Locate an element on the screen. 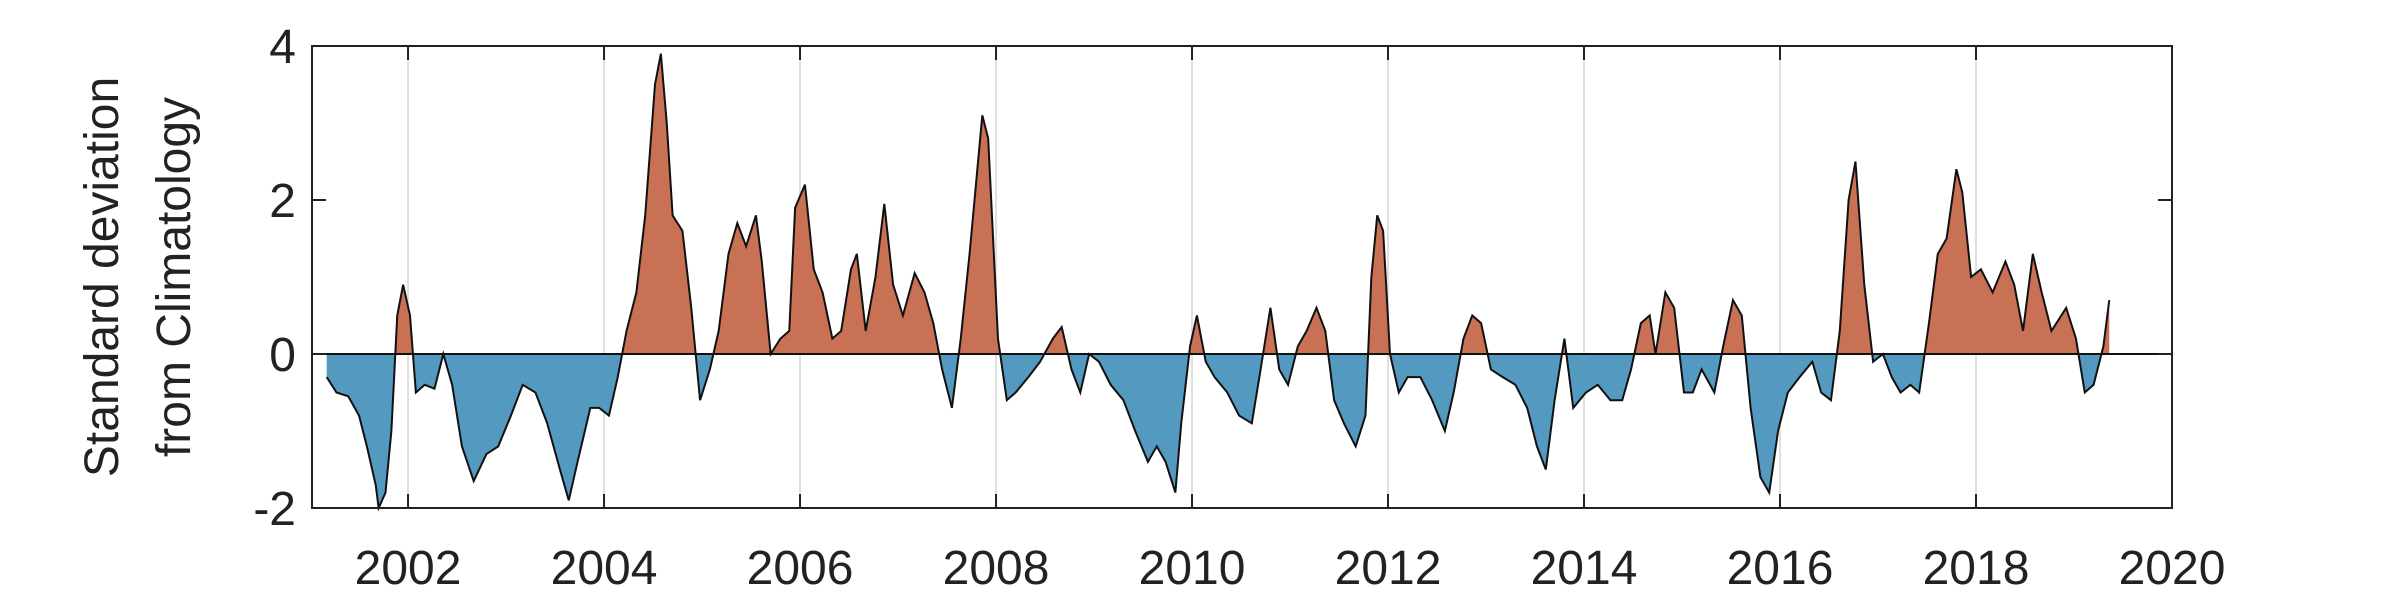 The image size is (2400, 600). y-axis-label: Standard deviation from Climatology is located at coordinates (138, 277).